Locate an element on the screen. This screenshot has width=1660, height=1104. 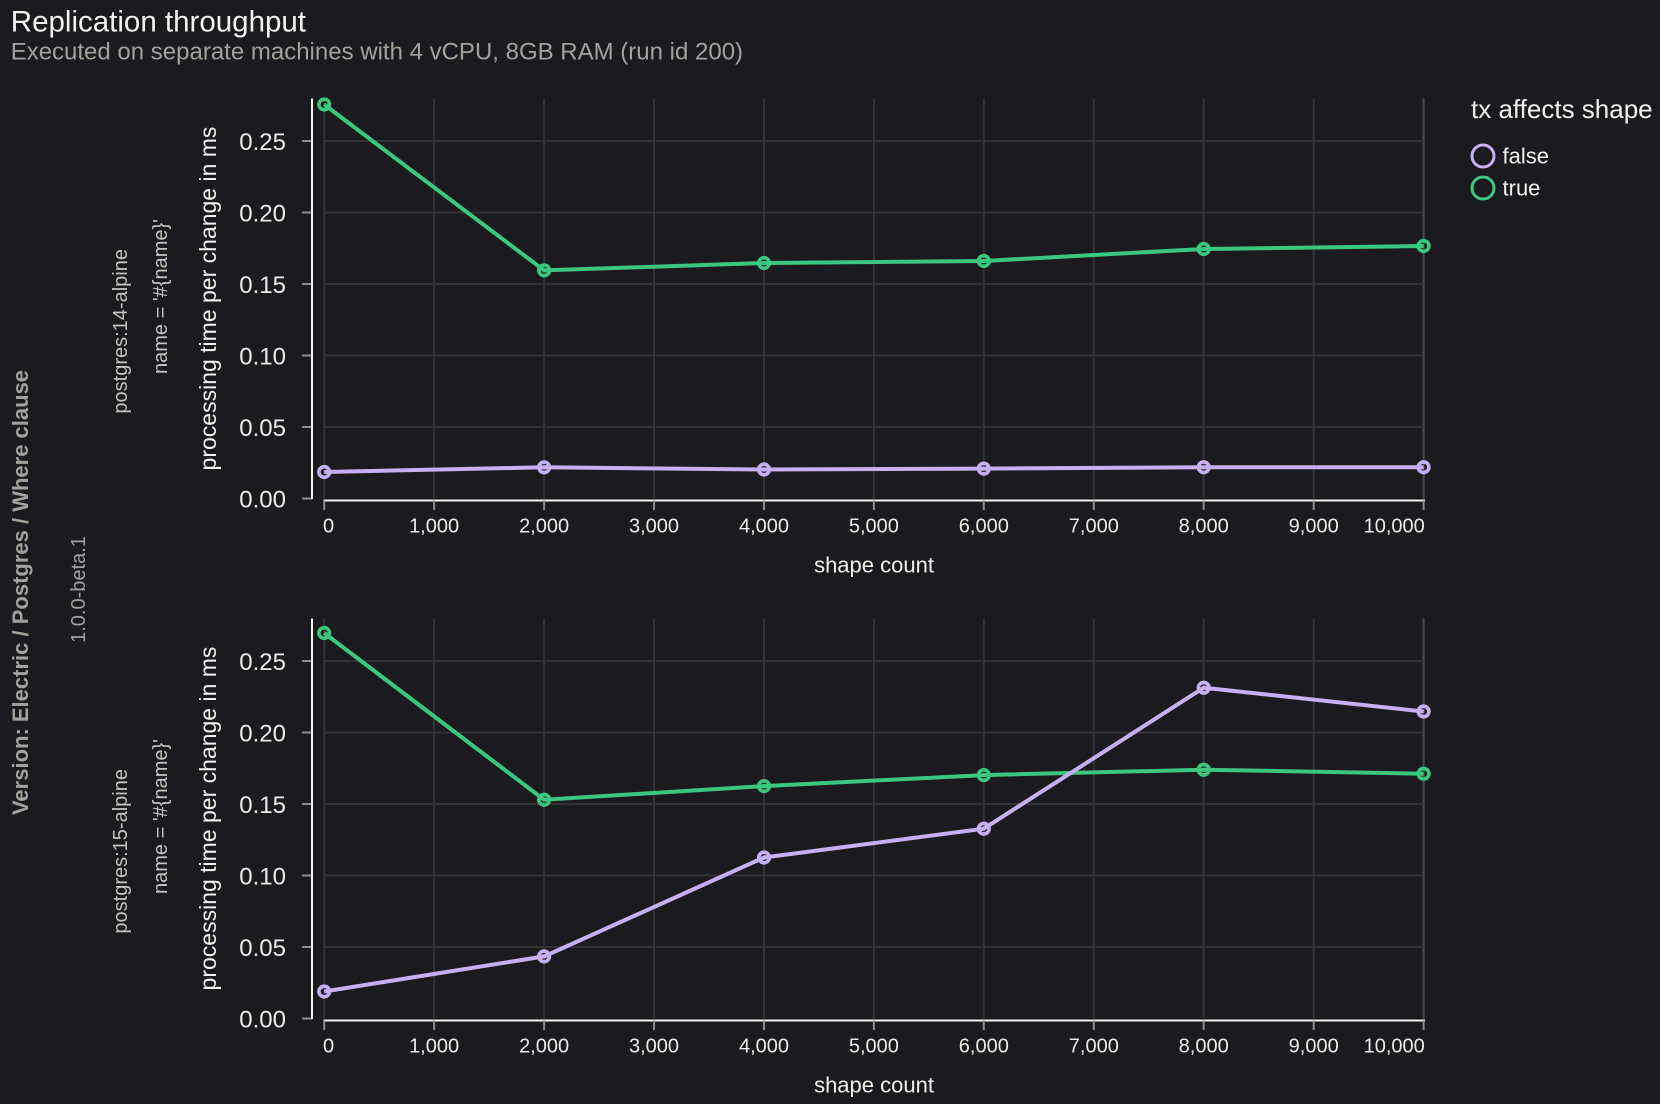
svg-text: tx affects shape is located at coordinates (1562, 109).